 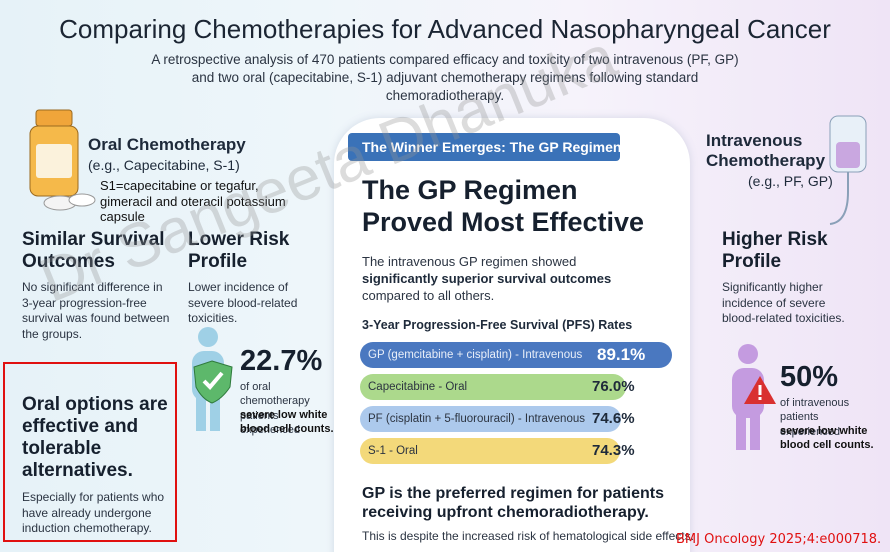 What do you see at coordinates (503, 206) in the screenshot?
I see `center-heading: The GP Regimen Proved Most Effective` at bounding box center [503, 206].